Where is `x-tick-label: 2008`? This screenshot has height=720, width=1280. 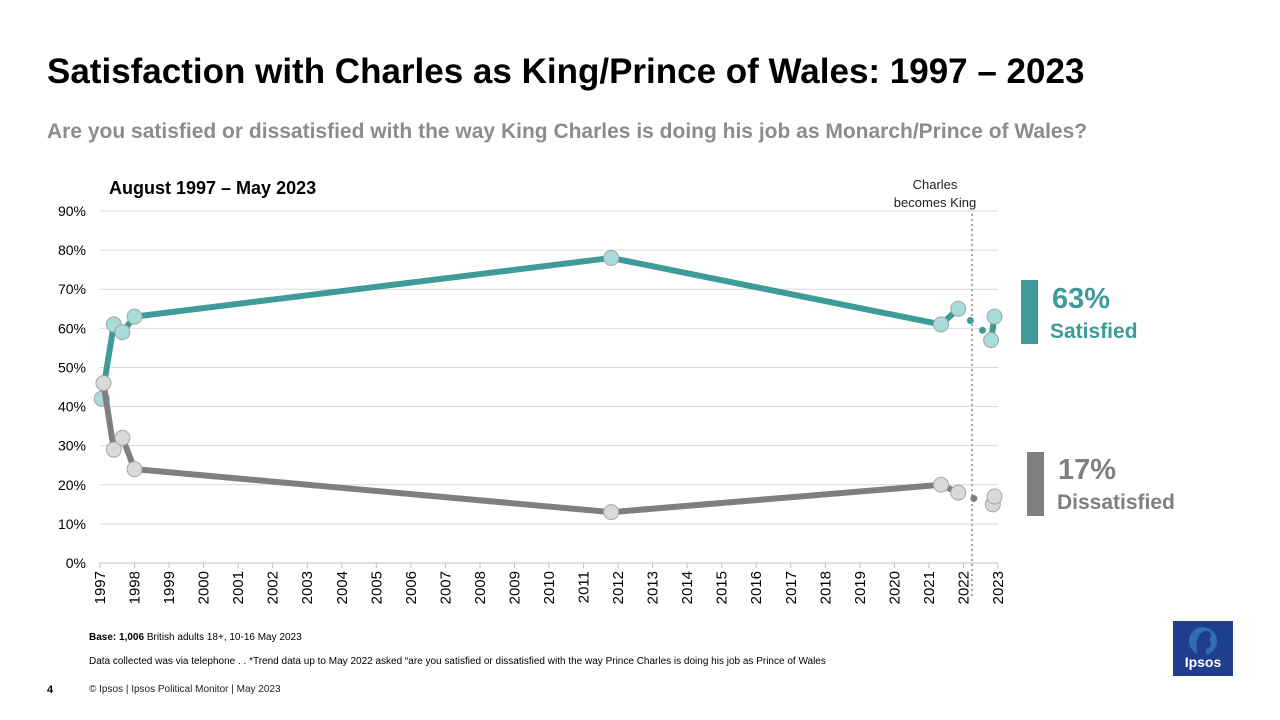 x-tick-label: 2008 is located at coordinates (480, 587).